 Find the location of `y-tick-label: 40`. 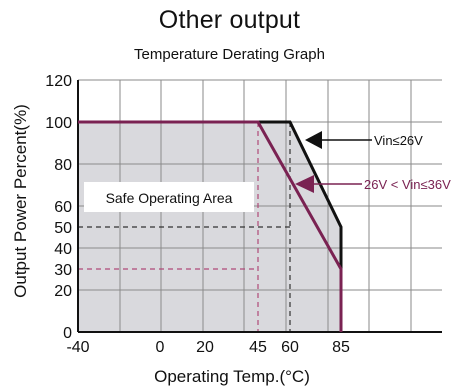

y-tick-label: 40 is located at coordinates (63, 249).